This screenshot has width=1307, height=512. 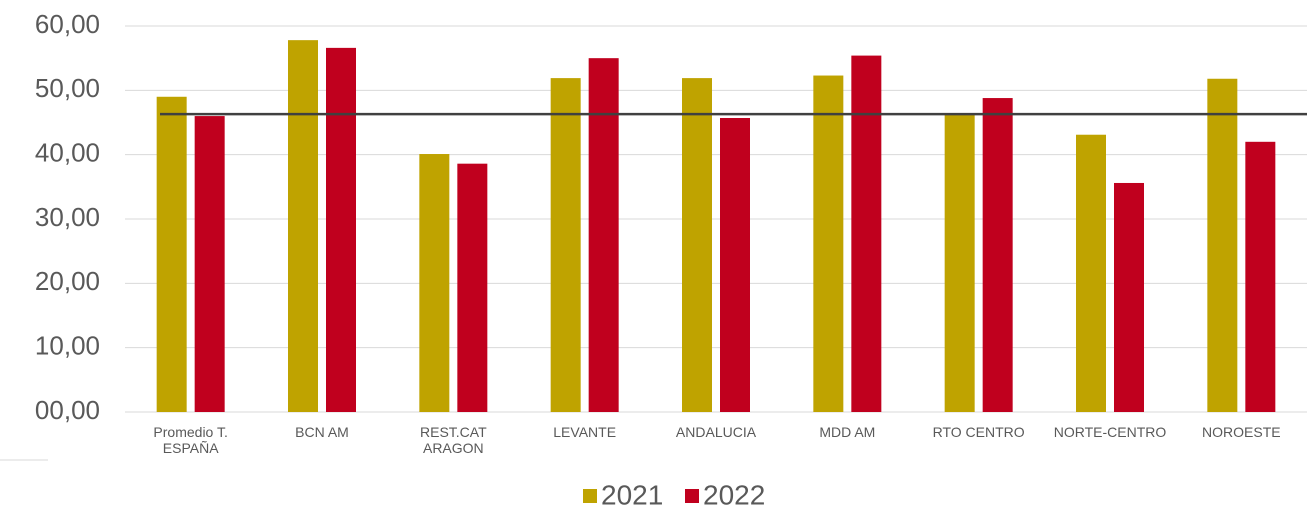 I want to click on legend-label: 2022, so click(x=734, y=494).